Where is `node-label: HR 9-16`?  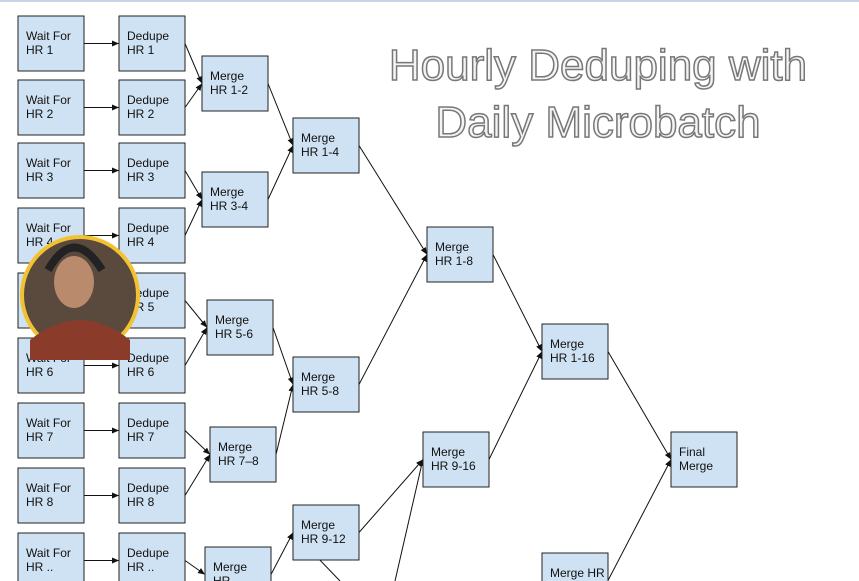 node-label: HR 9-16 is located at coordinates (453, 466).